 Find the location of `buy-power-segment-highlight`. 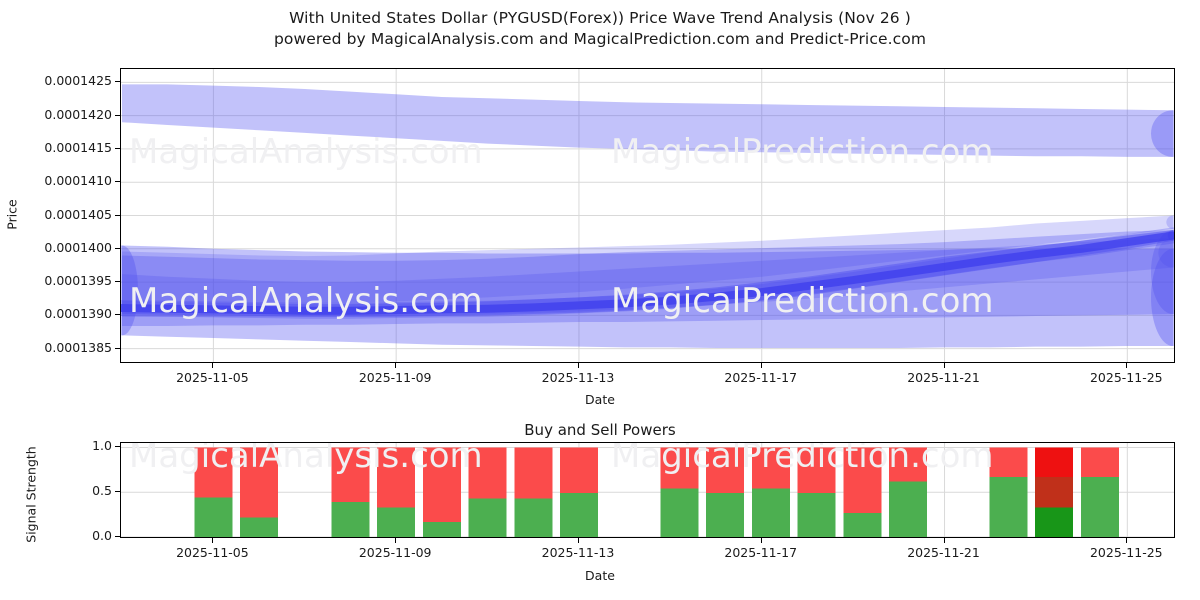

buy-power-segment-highlight is located at coordinates (1054, 522).